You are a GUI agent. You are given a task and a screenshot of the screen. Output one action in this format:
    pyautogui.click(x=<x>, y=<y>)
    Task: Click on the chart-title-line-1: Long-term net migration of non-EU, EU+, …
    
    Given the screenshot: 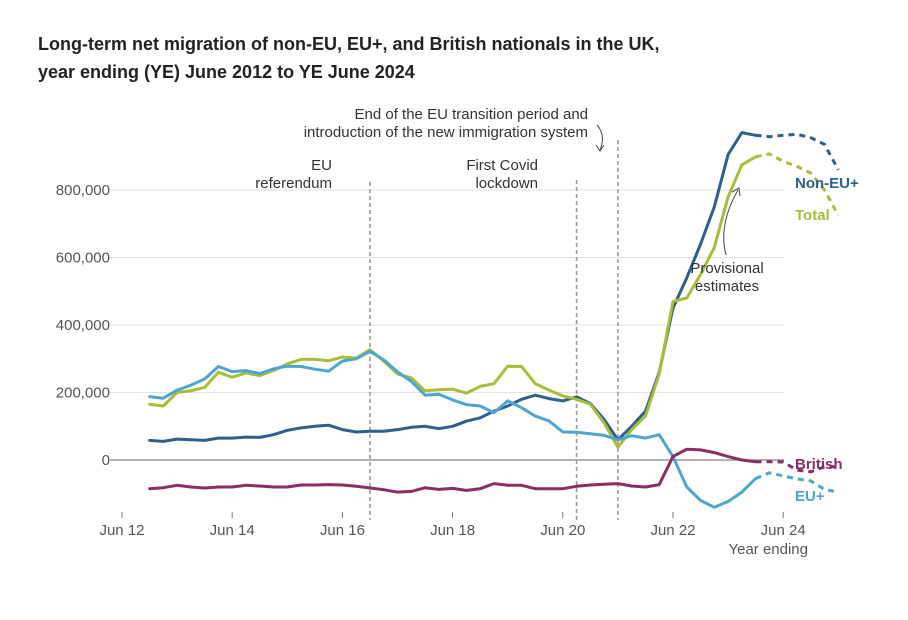 What is the action you would take?
    pyautogui.click(x=349, y=44)
    